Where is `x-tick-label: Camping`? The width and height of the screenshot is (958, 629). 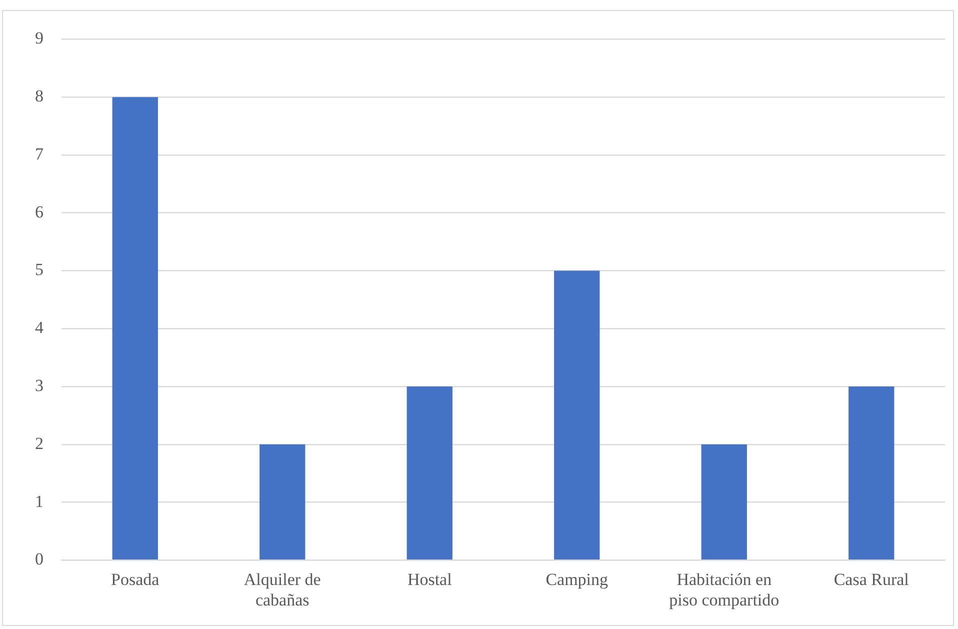 x-tick-label: Camping is located at coordinates (577, 579).